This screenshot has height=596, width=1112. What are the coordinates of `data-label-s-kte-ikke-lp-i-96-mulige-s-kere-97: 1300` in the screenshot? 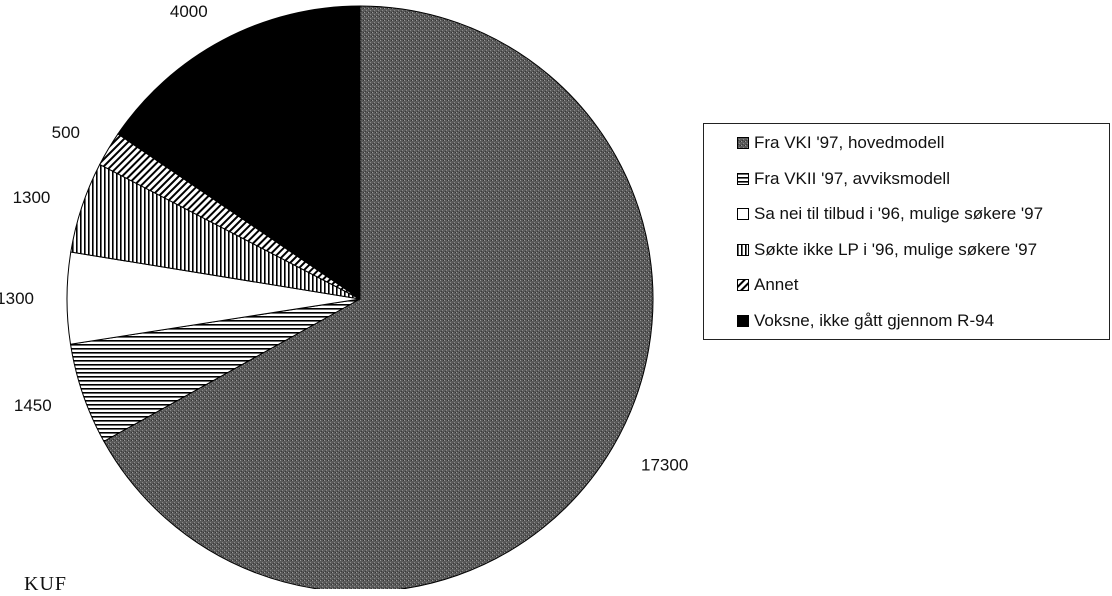 It's located at (32, 197).